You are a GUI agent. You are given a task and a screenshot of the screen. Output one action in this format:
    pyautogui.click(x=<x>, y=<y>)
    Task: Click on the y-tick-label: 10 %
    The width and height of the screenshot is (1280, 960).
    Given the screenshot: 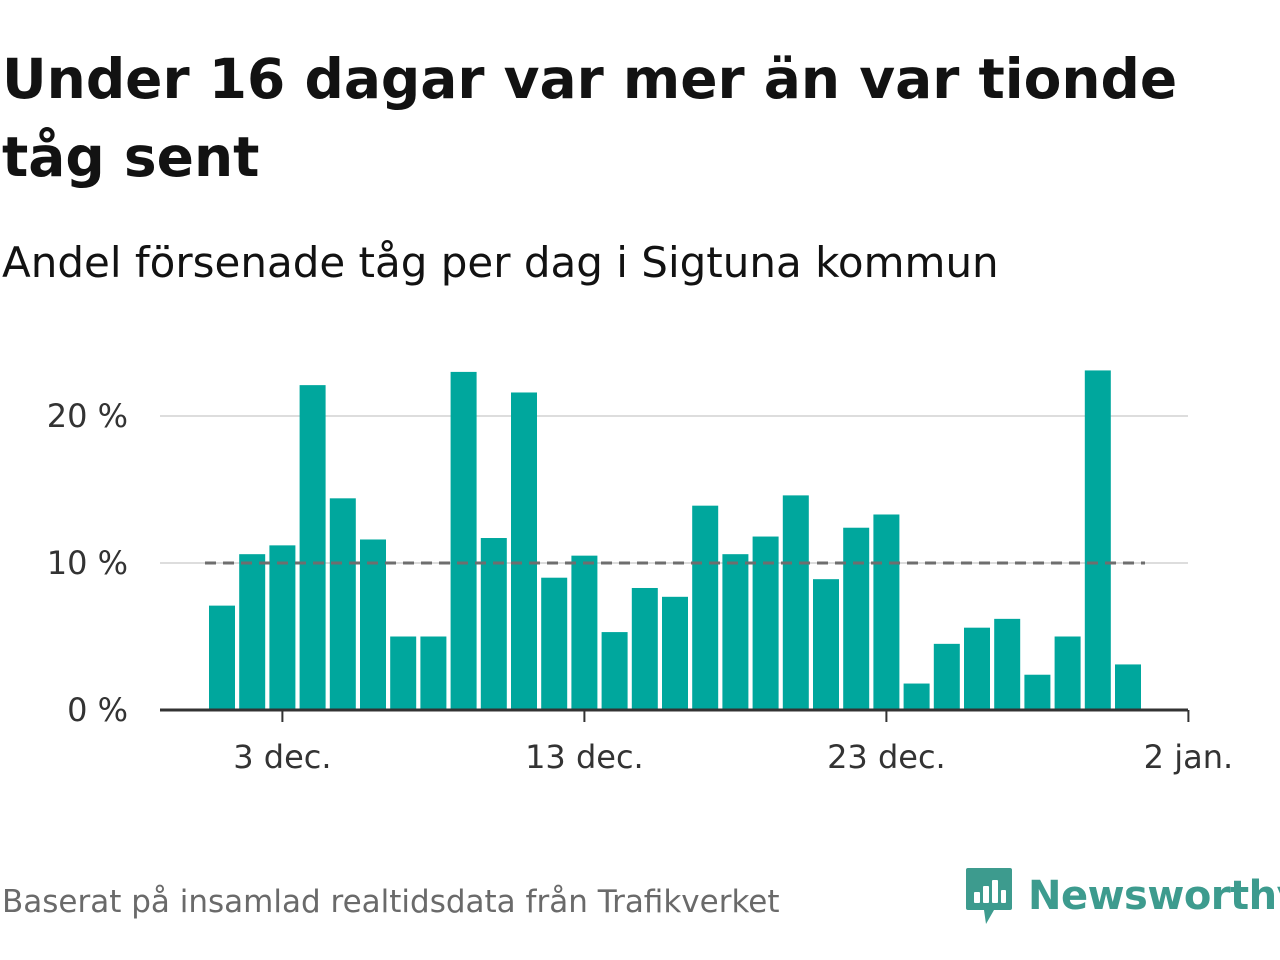 What is the action you would take?
    pyautogui.click(x=87, y=563)
    